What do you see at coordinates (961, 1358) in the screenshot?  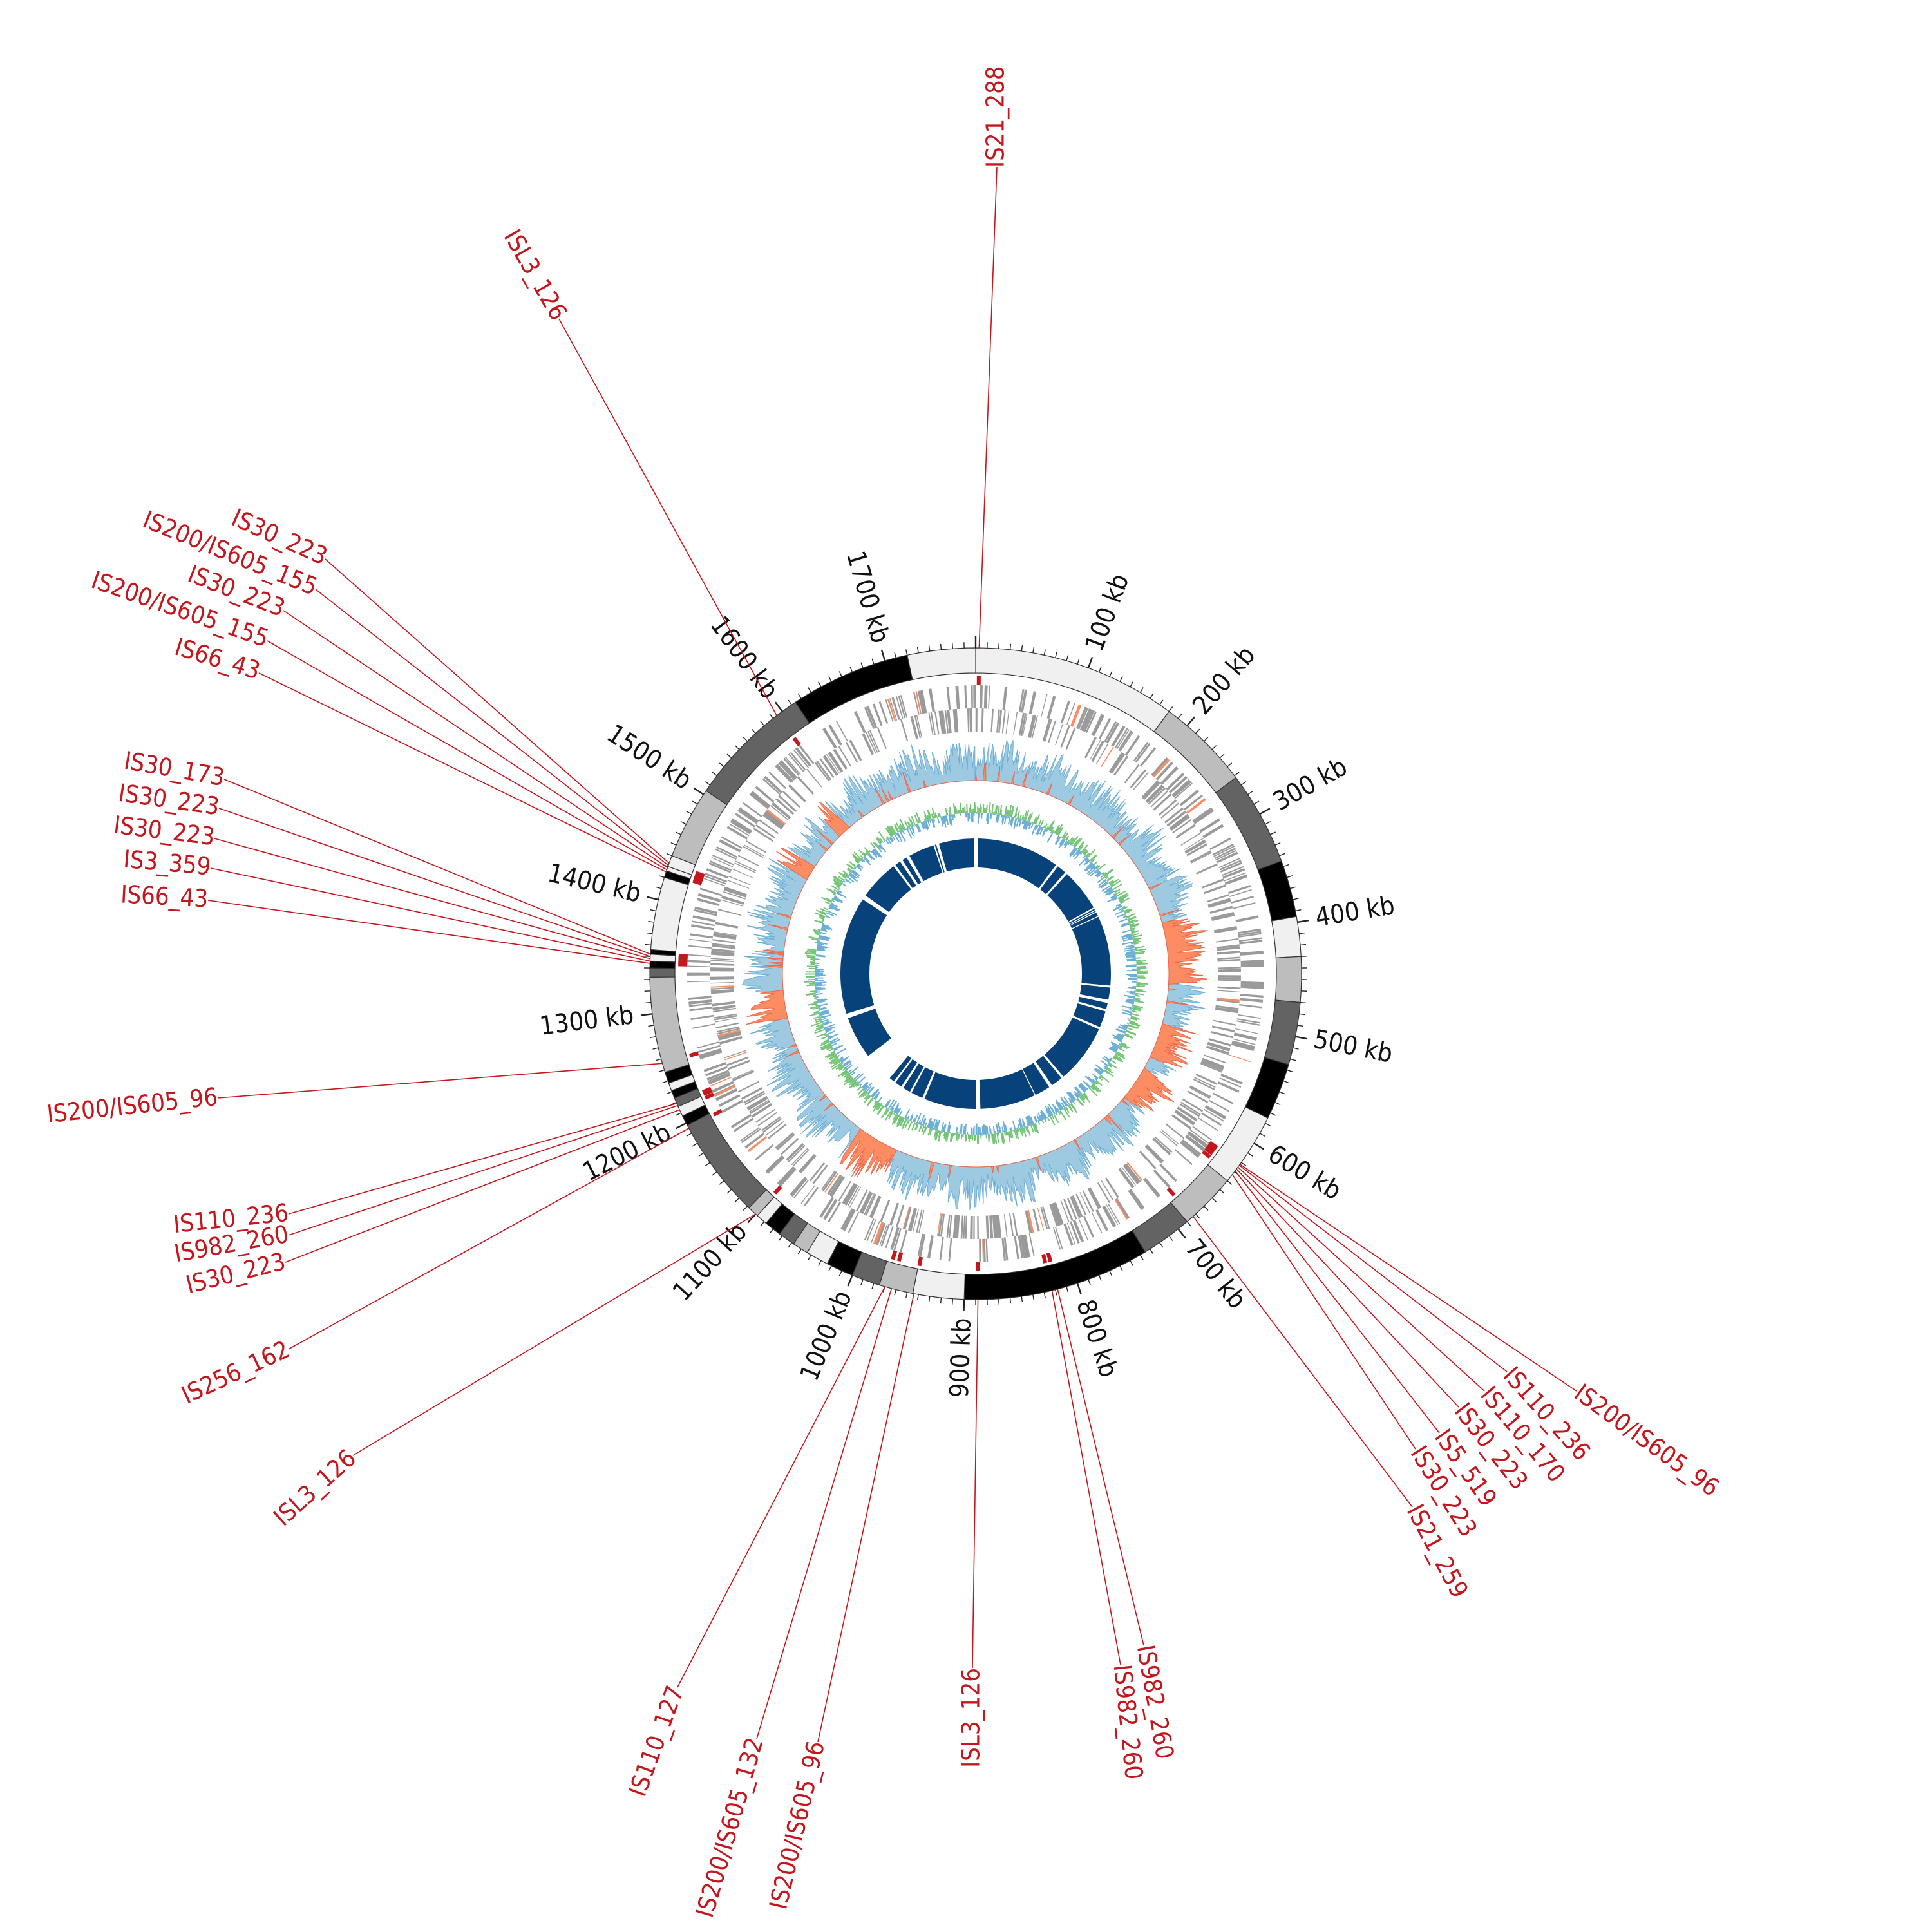 I see `coordinate-tick-label: 900 kb` at bounding box center [961, 1358].